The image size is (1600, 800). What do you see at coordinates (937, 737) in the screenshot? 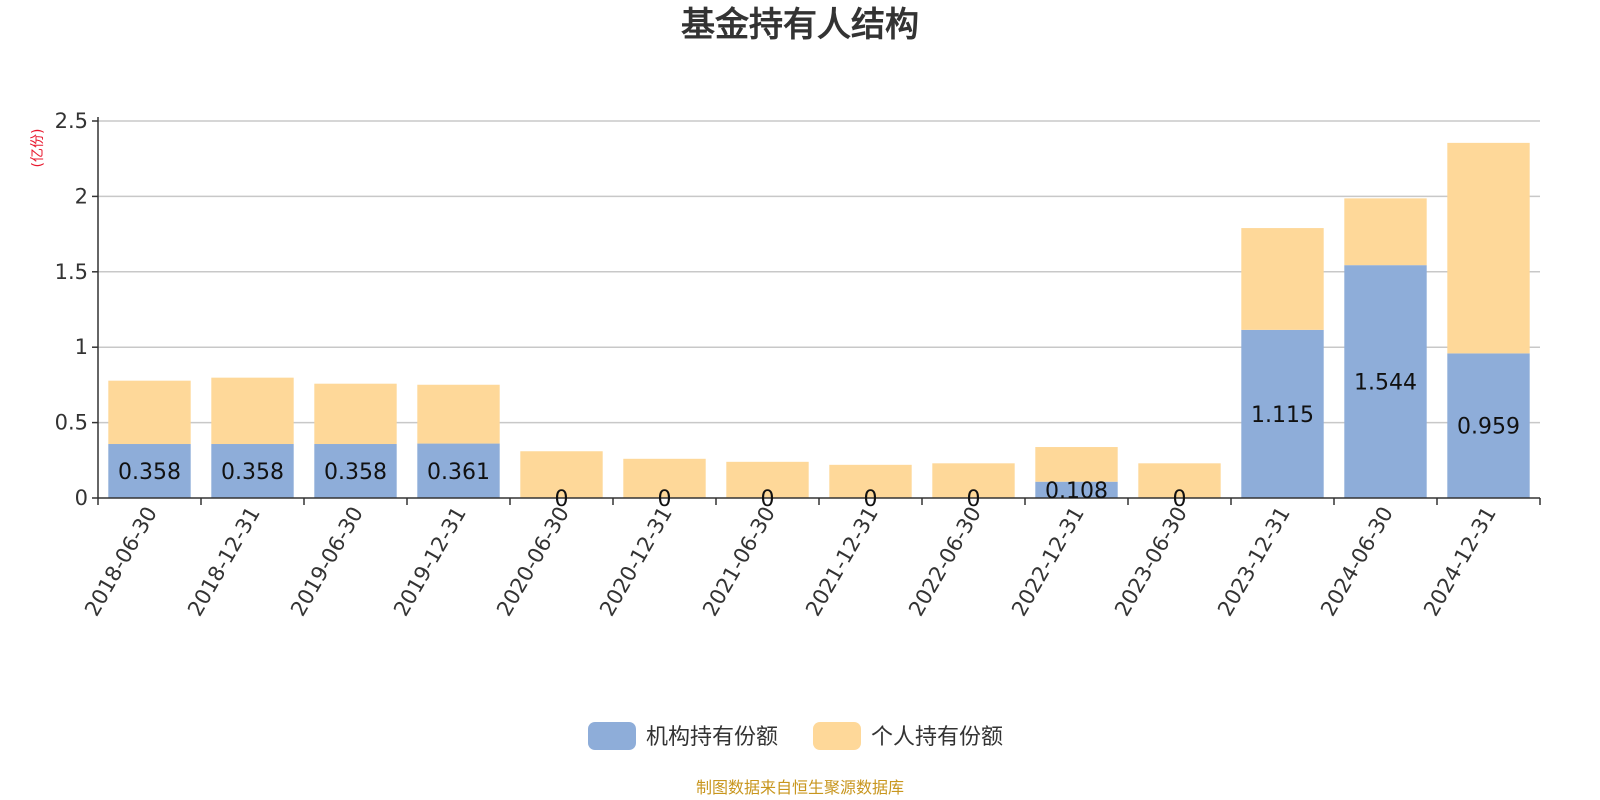
I see `legend-label-individual: 个人持有份额` at bounding box center [937, 737].